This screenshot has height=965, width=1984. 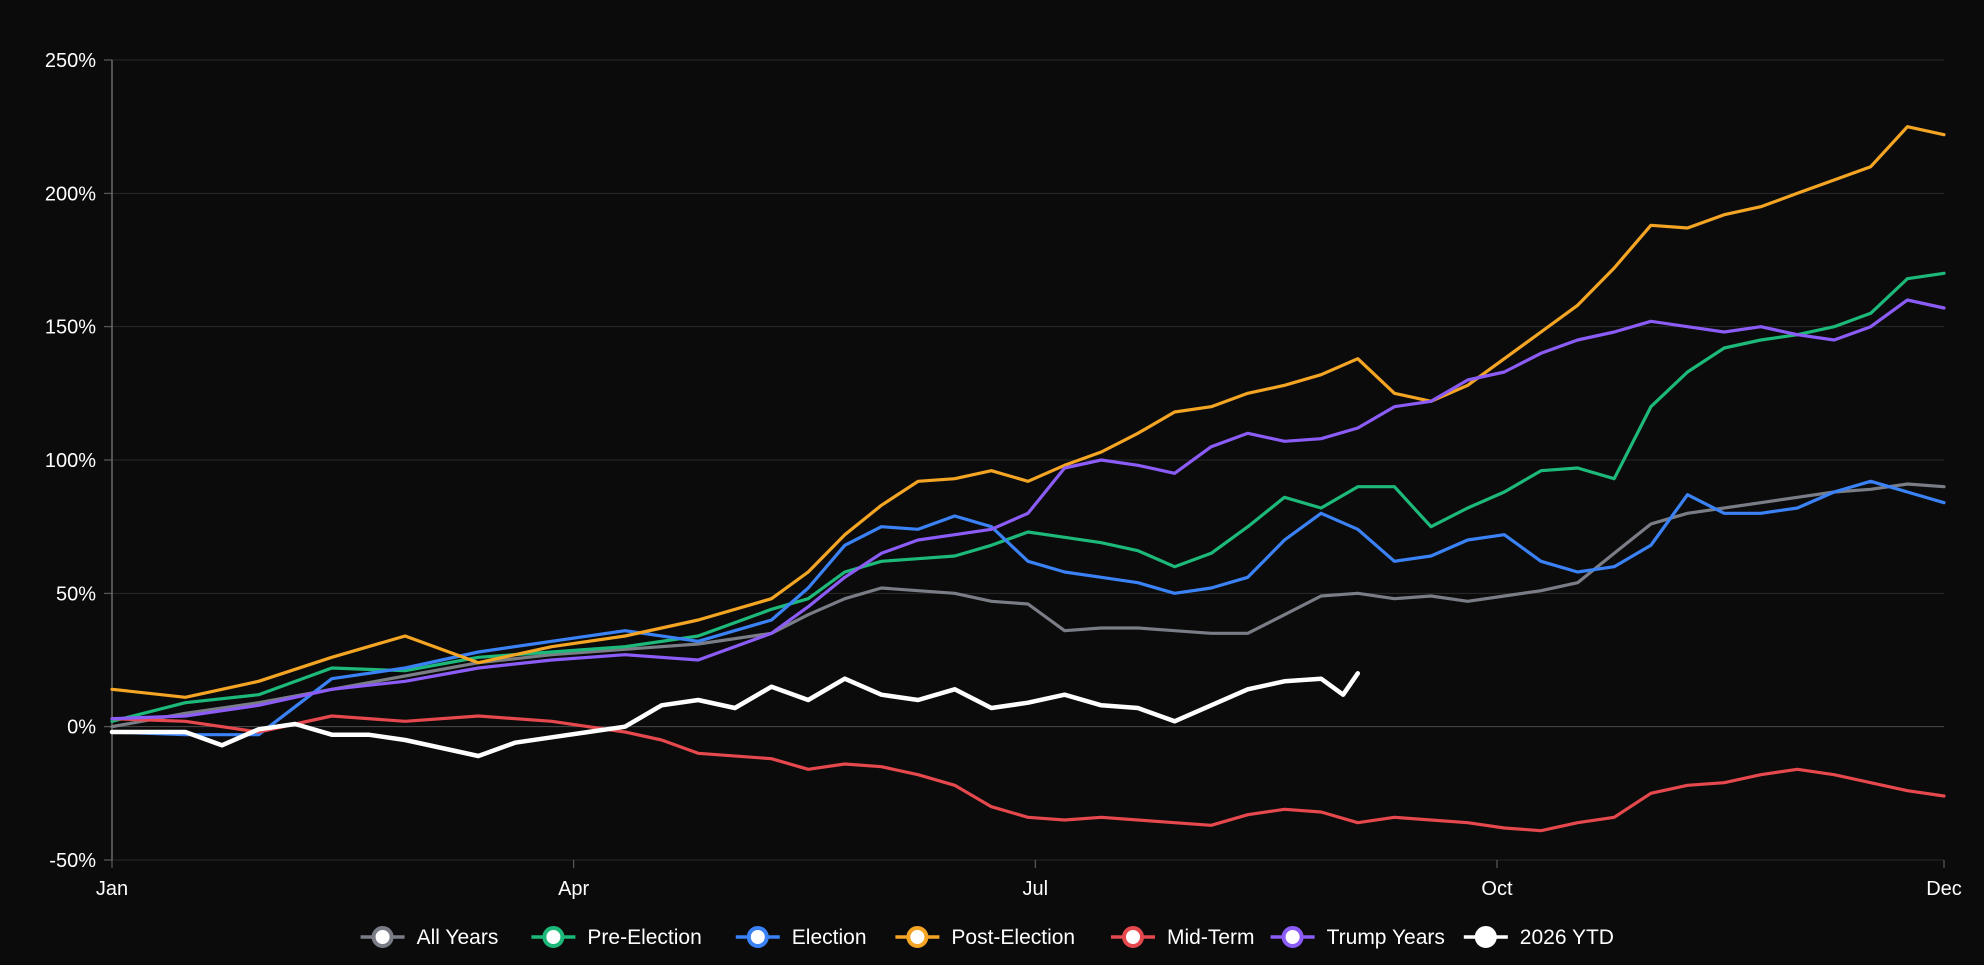 I want to click on y-tick-label: 100%, so click(x=70, y=461).